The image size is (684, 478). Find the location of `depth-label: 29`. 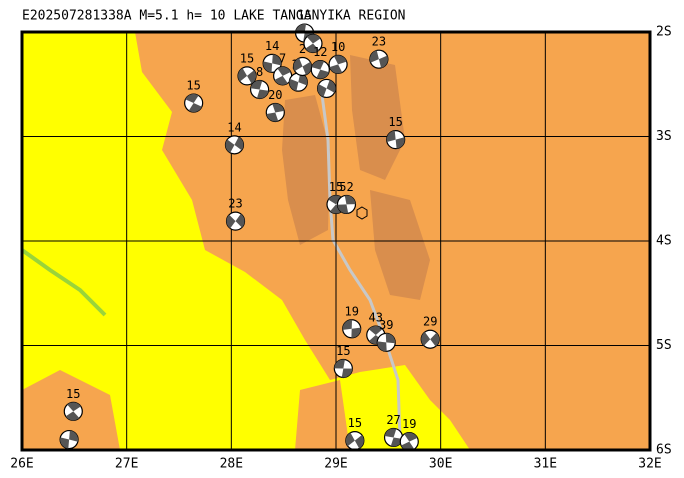

depth-label: 29 is located at coordinates (430, 322).